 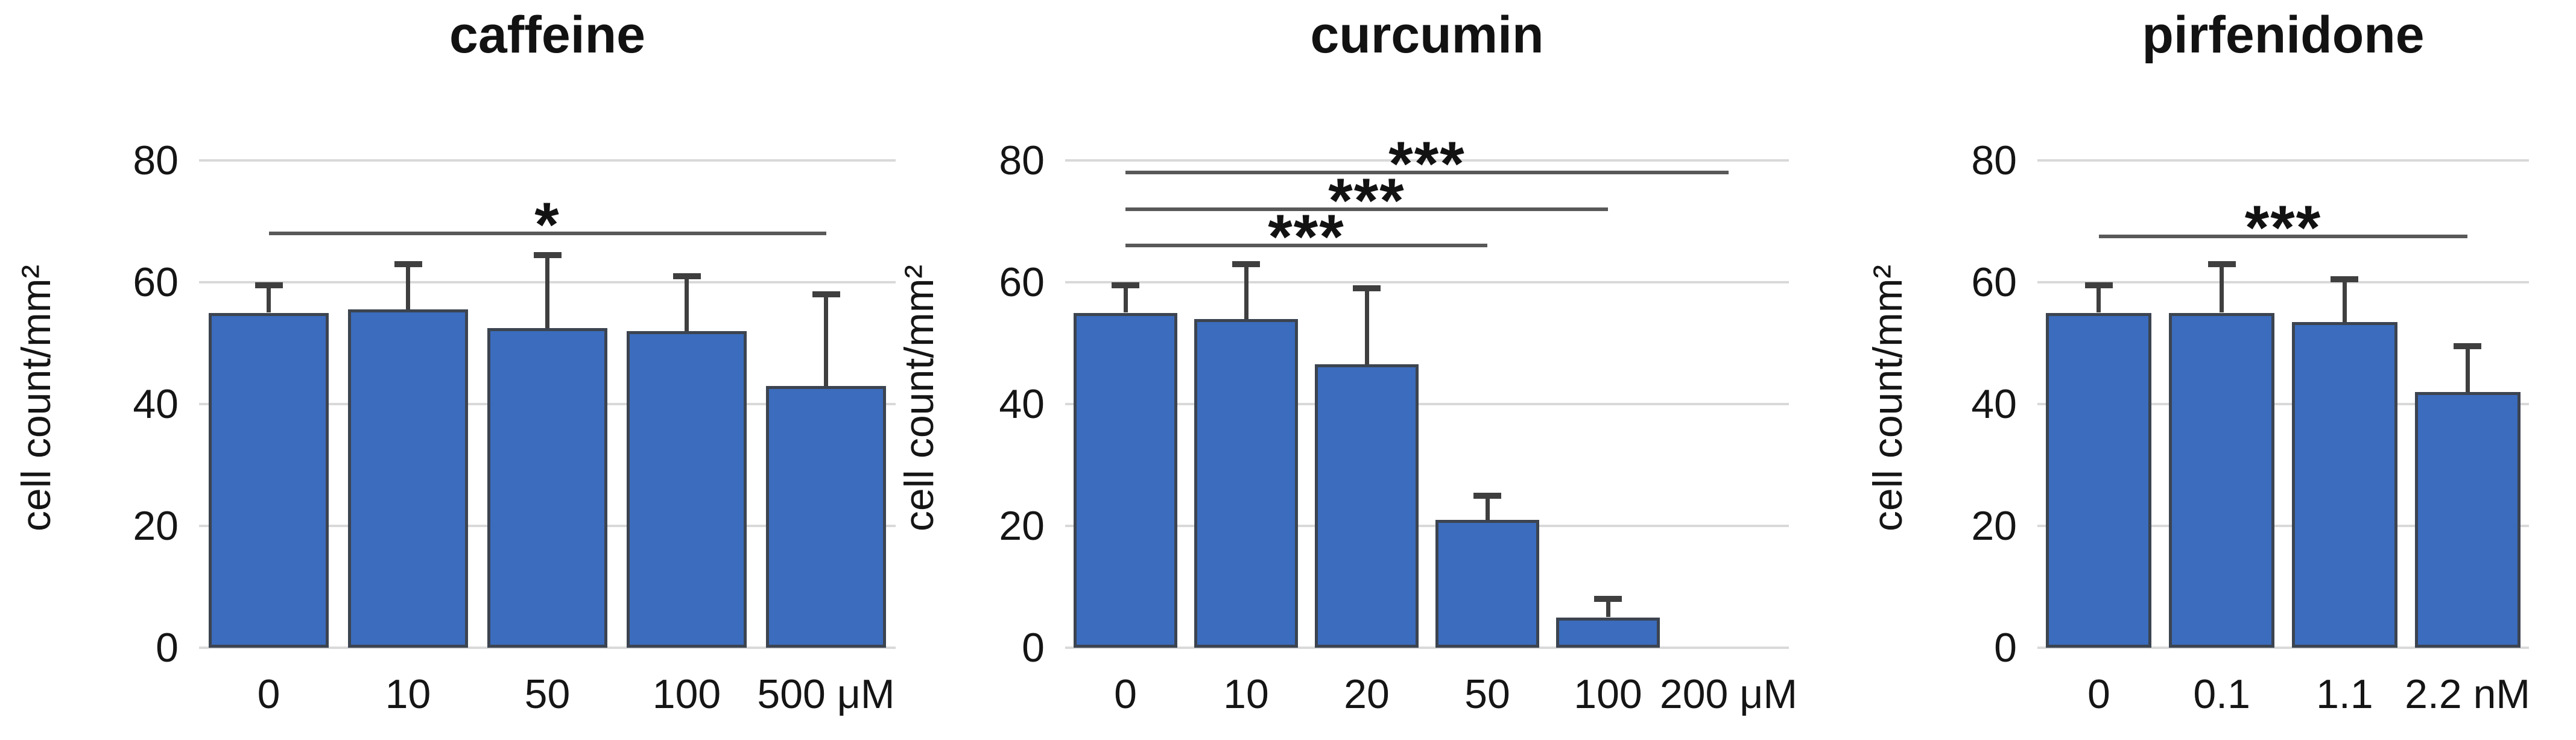 I want to click on chart-title: curcumin, so click(x=1427, y=35).